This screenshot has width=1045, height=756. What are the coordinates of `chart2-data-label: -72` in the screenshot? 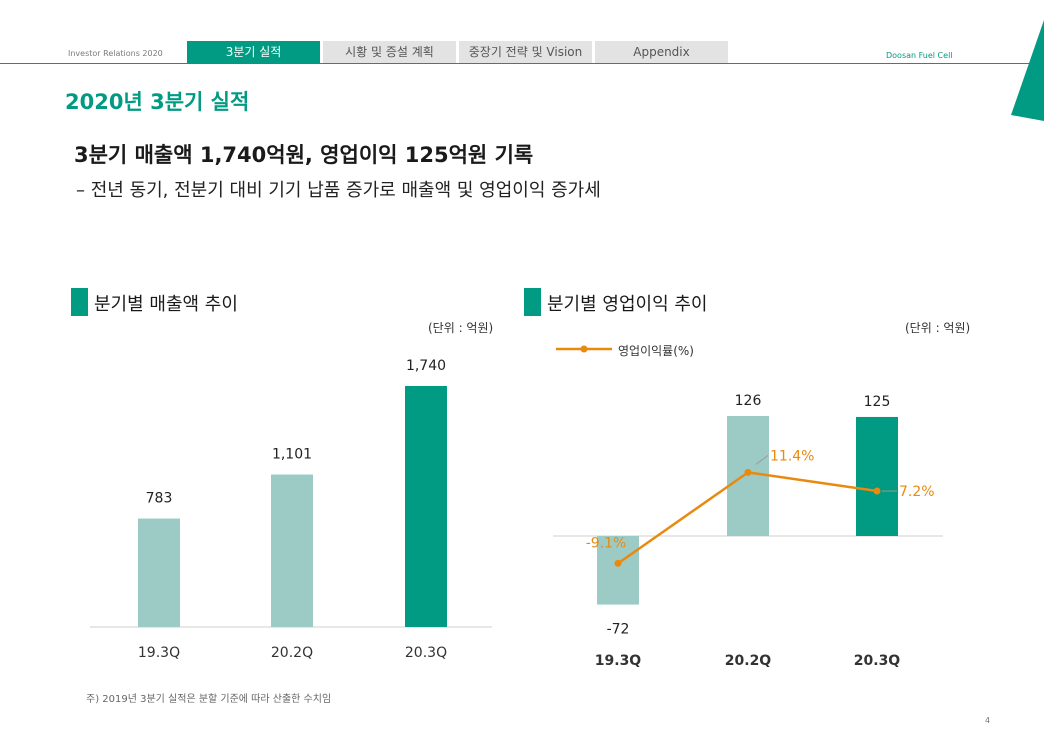 It's located at (618, 630).